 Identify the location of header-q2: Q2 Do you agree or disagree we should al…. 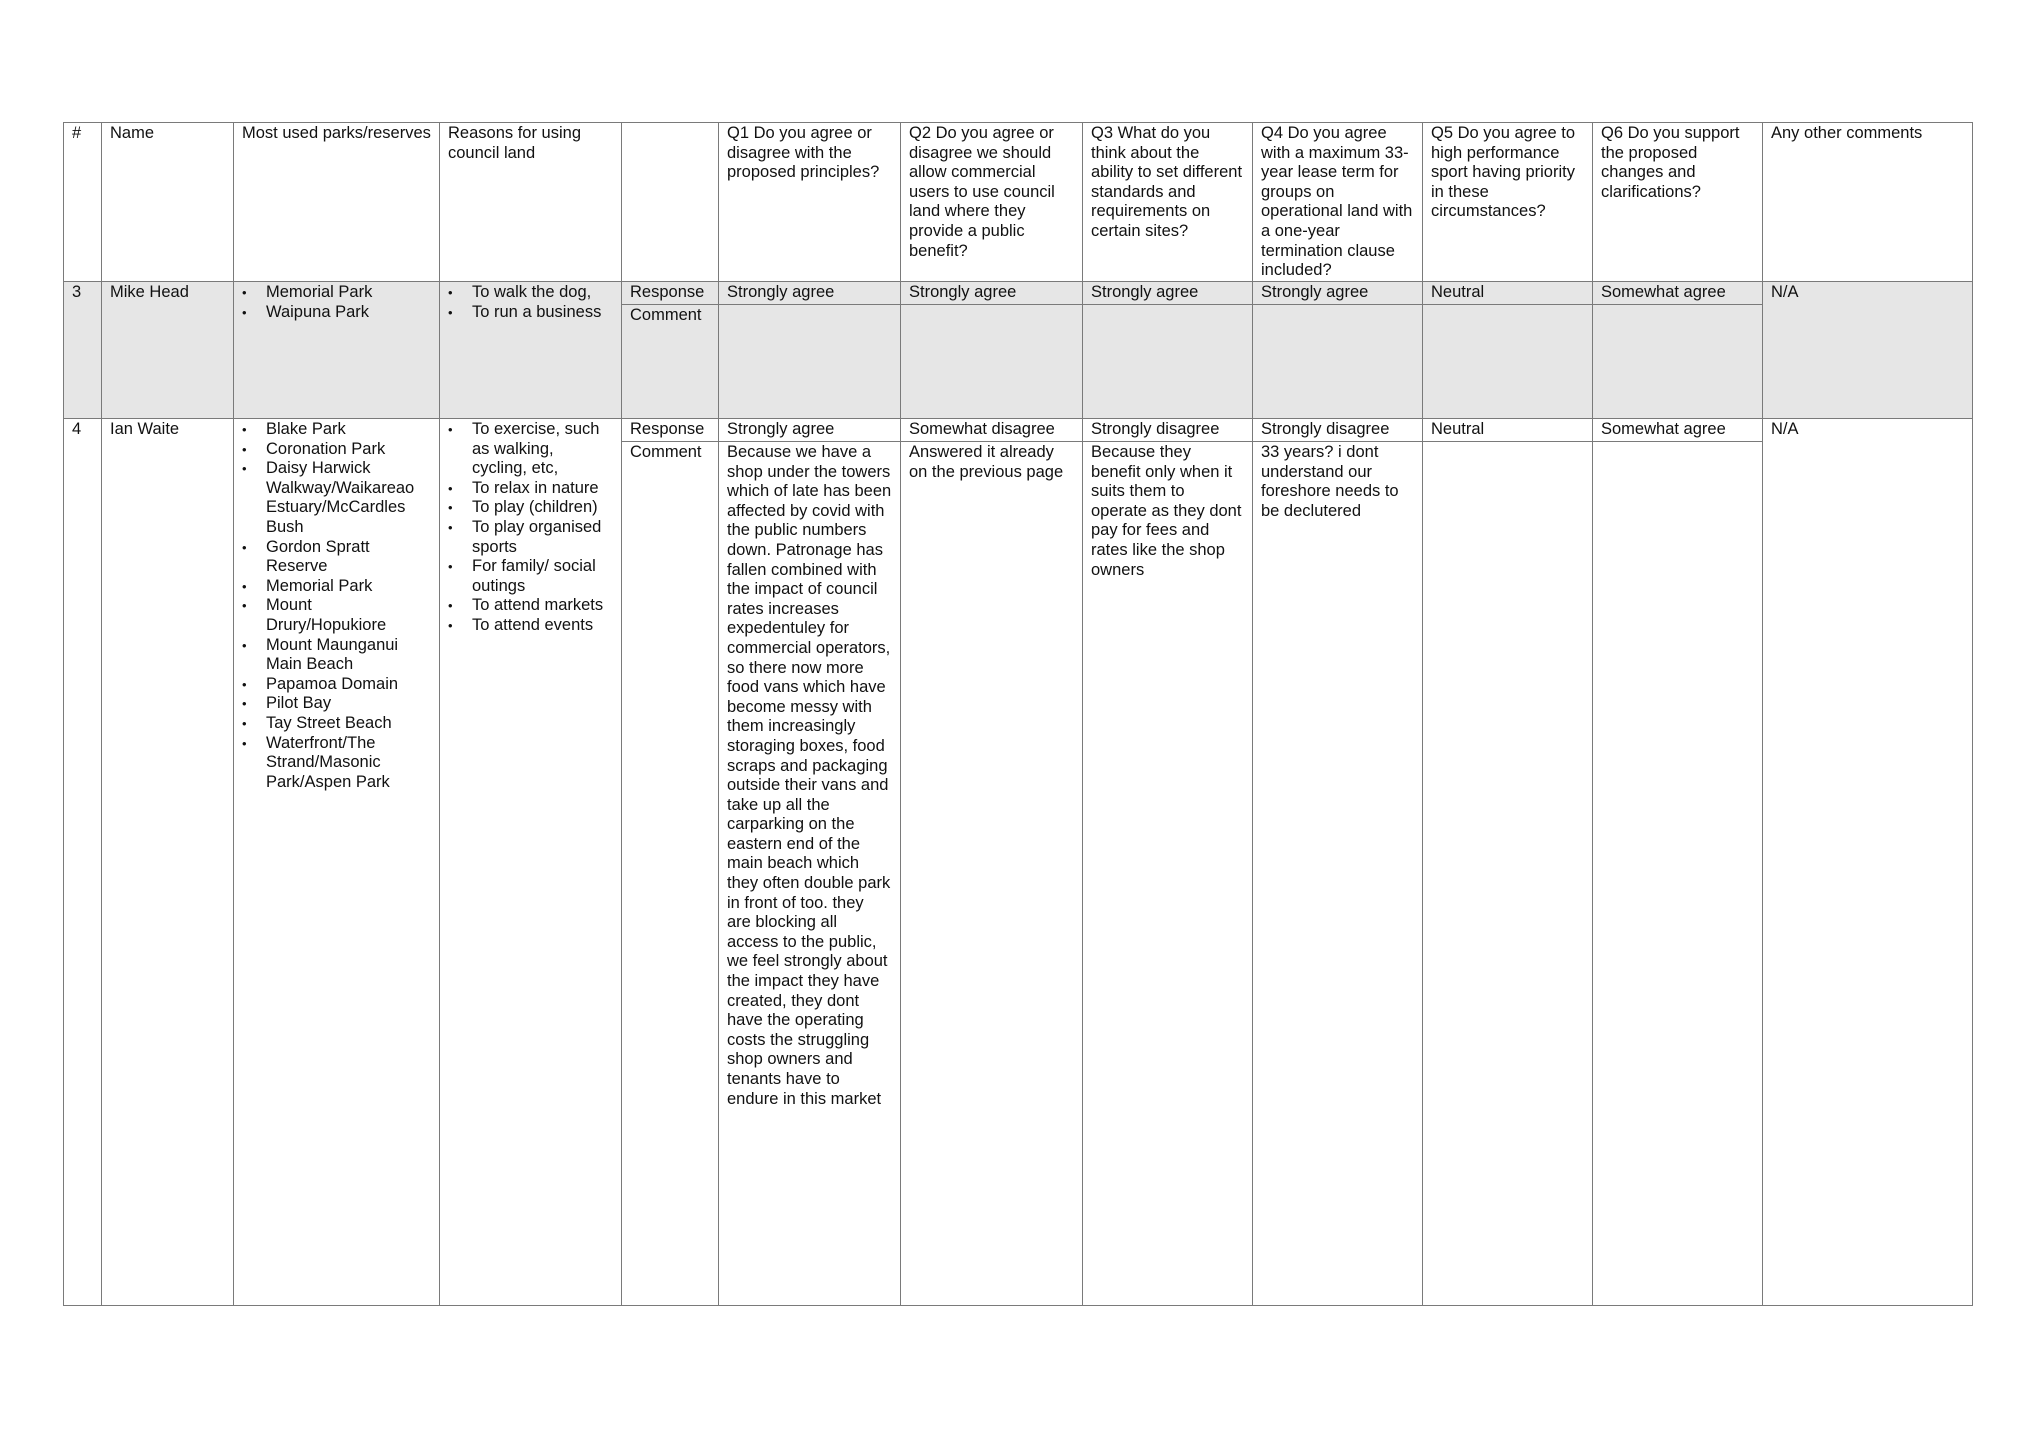
(991, 202).